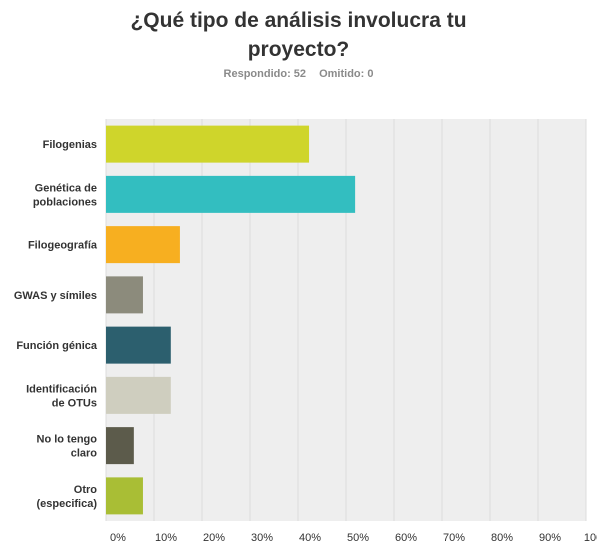 The width and height of the screenshot is (597, 553). What do you see at coordinates (118, 538) in the screenshot?
I see `x-tick-label: 0%` at bounding box center [118, 538].